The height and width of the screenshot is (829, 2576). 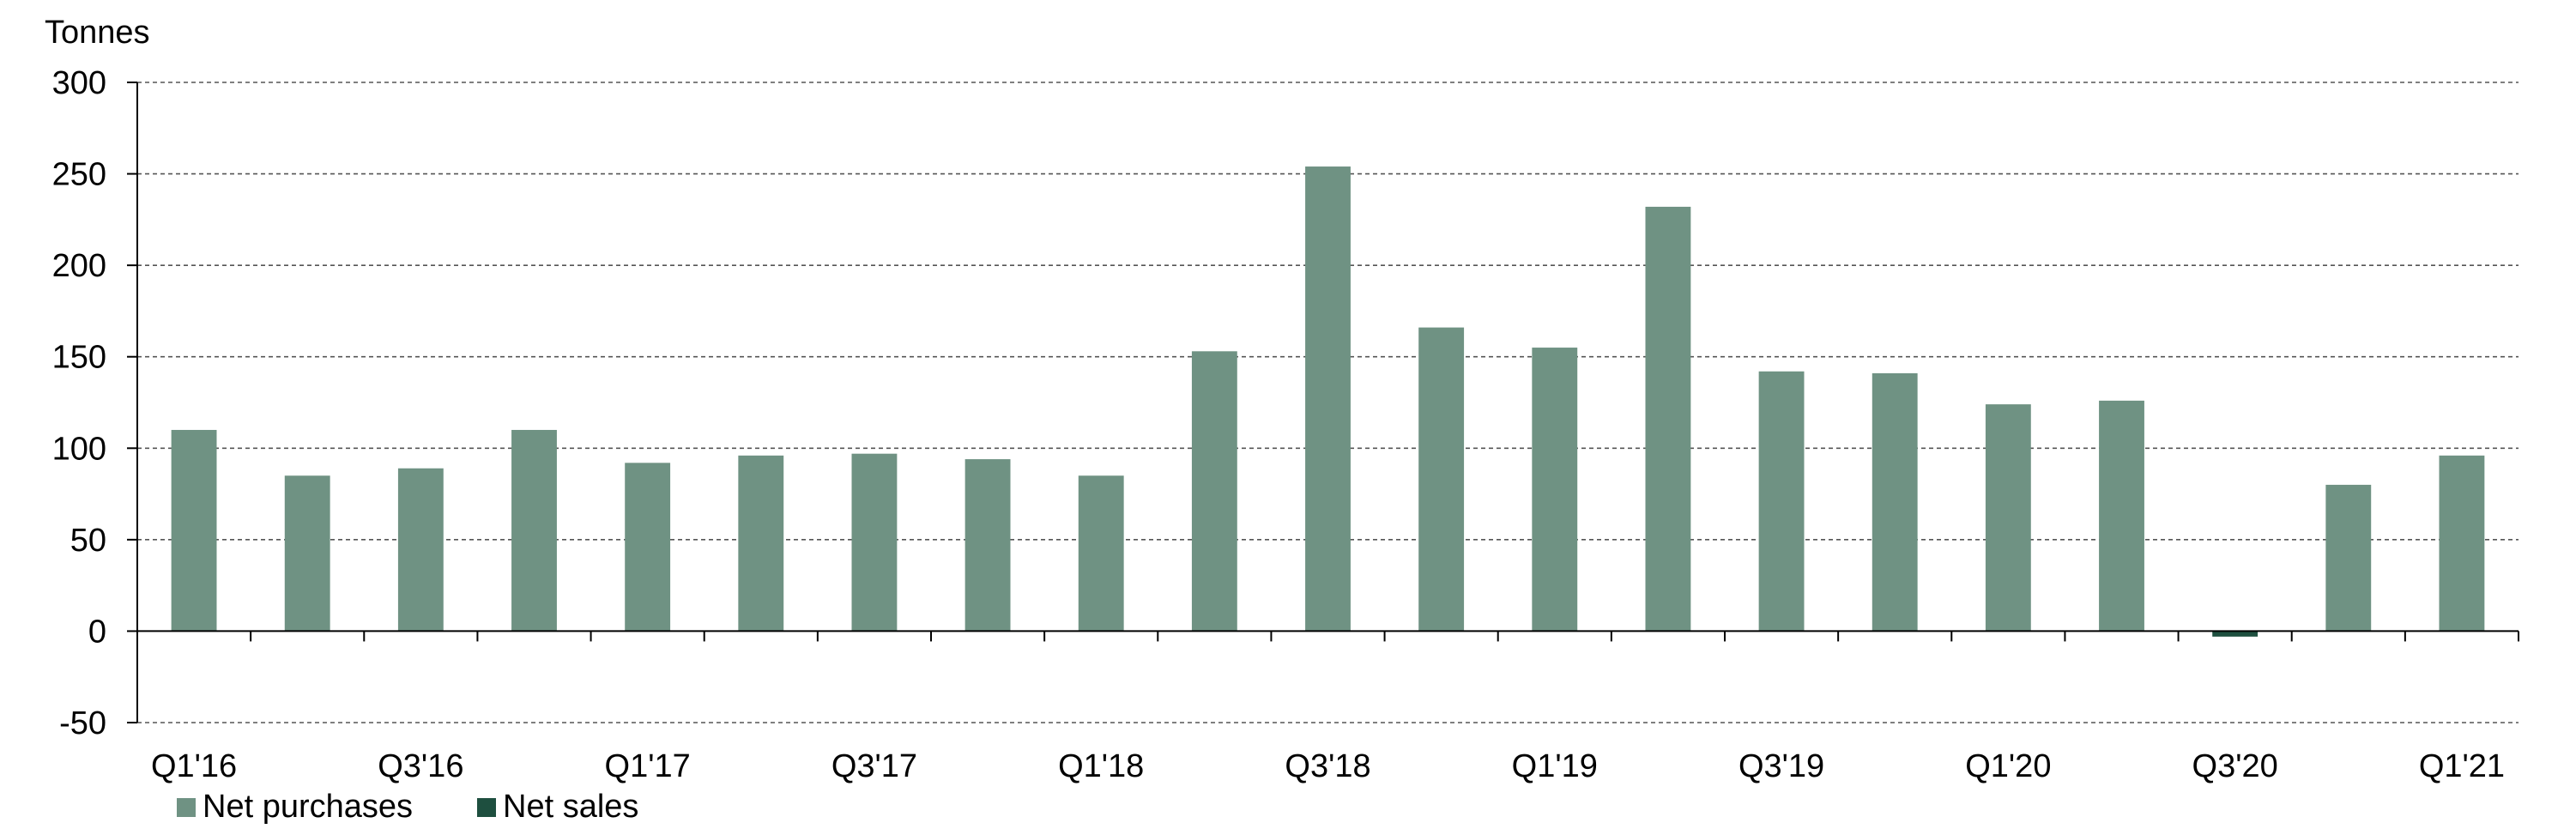 I want to click on y-axis-tick-labels: -50 0 50 100 150 200 250 300, so click(x=79, y=403).